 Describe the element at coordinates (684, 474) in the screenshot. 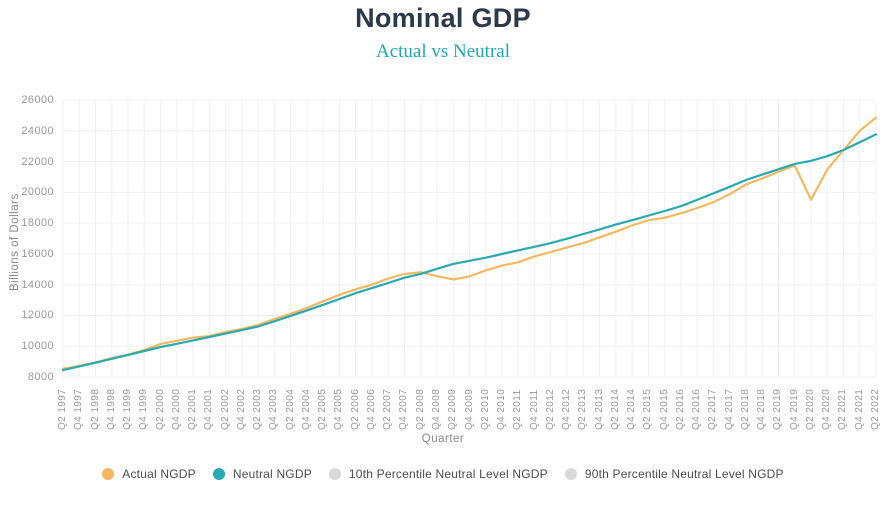

I see `legend-label: 90th Percentile Neutral Level NGDP` at that location.